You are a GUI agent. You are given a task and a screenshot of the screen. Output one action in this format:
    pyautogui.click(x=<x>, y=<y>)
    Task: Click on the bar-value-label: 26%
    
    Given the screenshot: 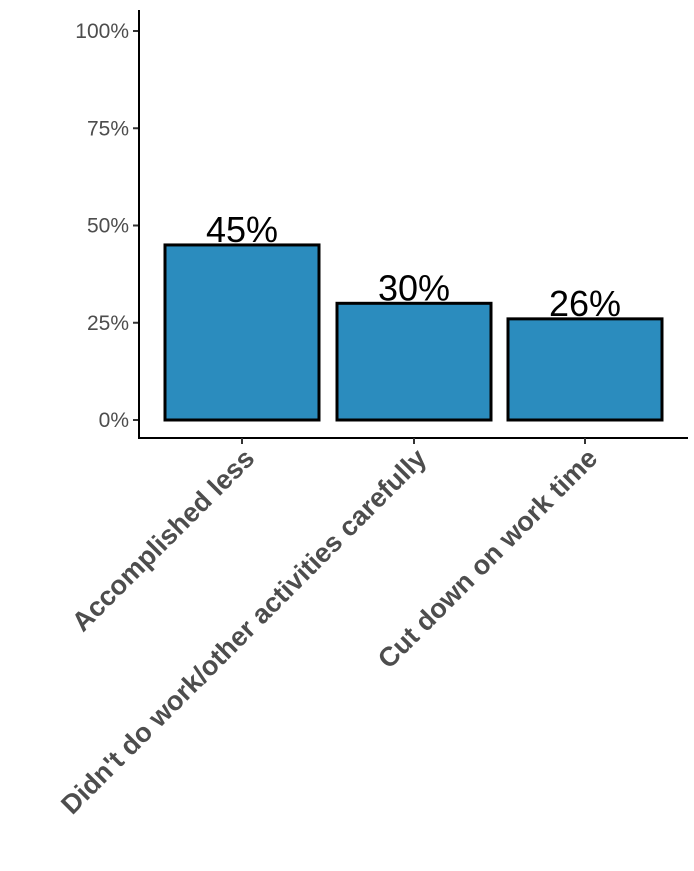 What is the action you would take?
    pyautogui.click(x=585, y=303)
    